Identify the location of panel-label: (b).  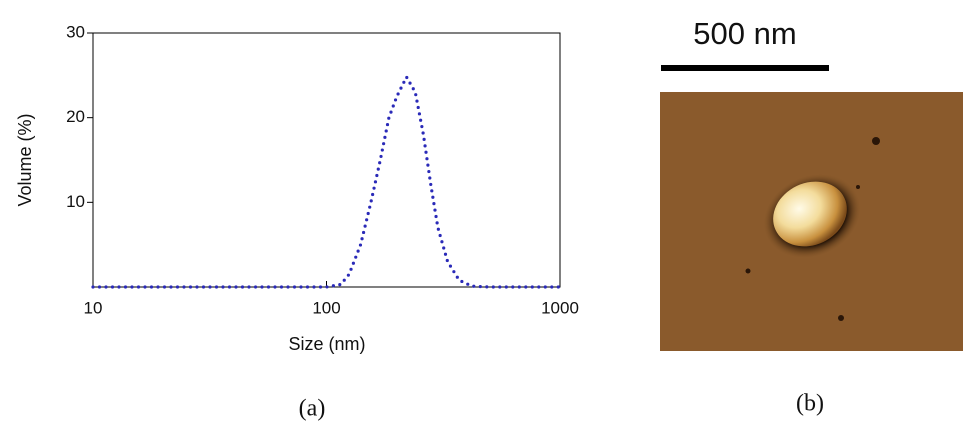
(810, 404).